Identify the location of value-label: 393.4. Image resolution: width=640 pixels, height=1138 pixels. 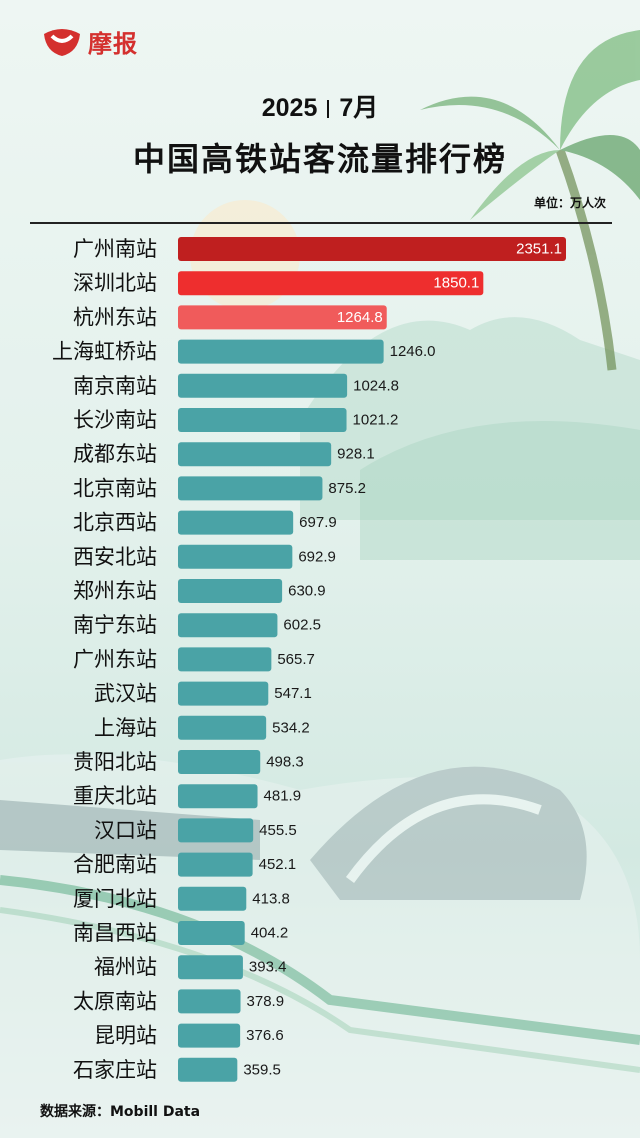
(268, 967).